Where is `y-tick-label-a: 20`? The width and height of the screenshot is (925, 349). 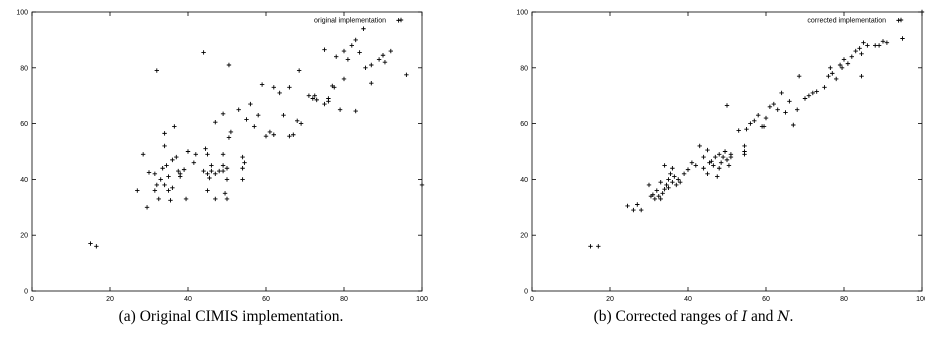 y-tick-label-a: 20 is located at coordinates (24, 236).